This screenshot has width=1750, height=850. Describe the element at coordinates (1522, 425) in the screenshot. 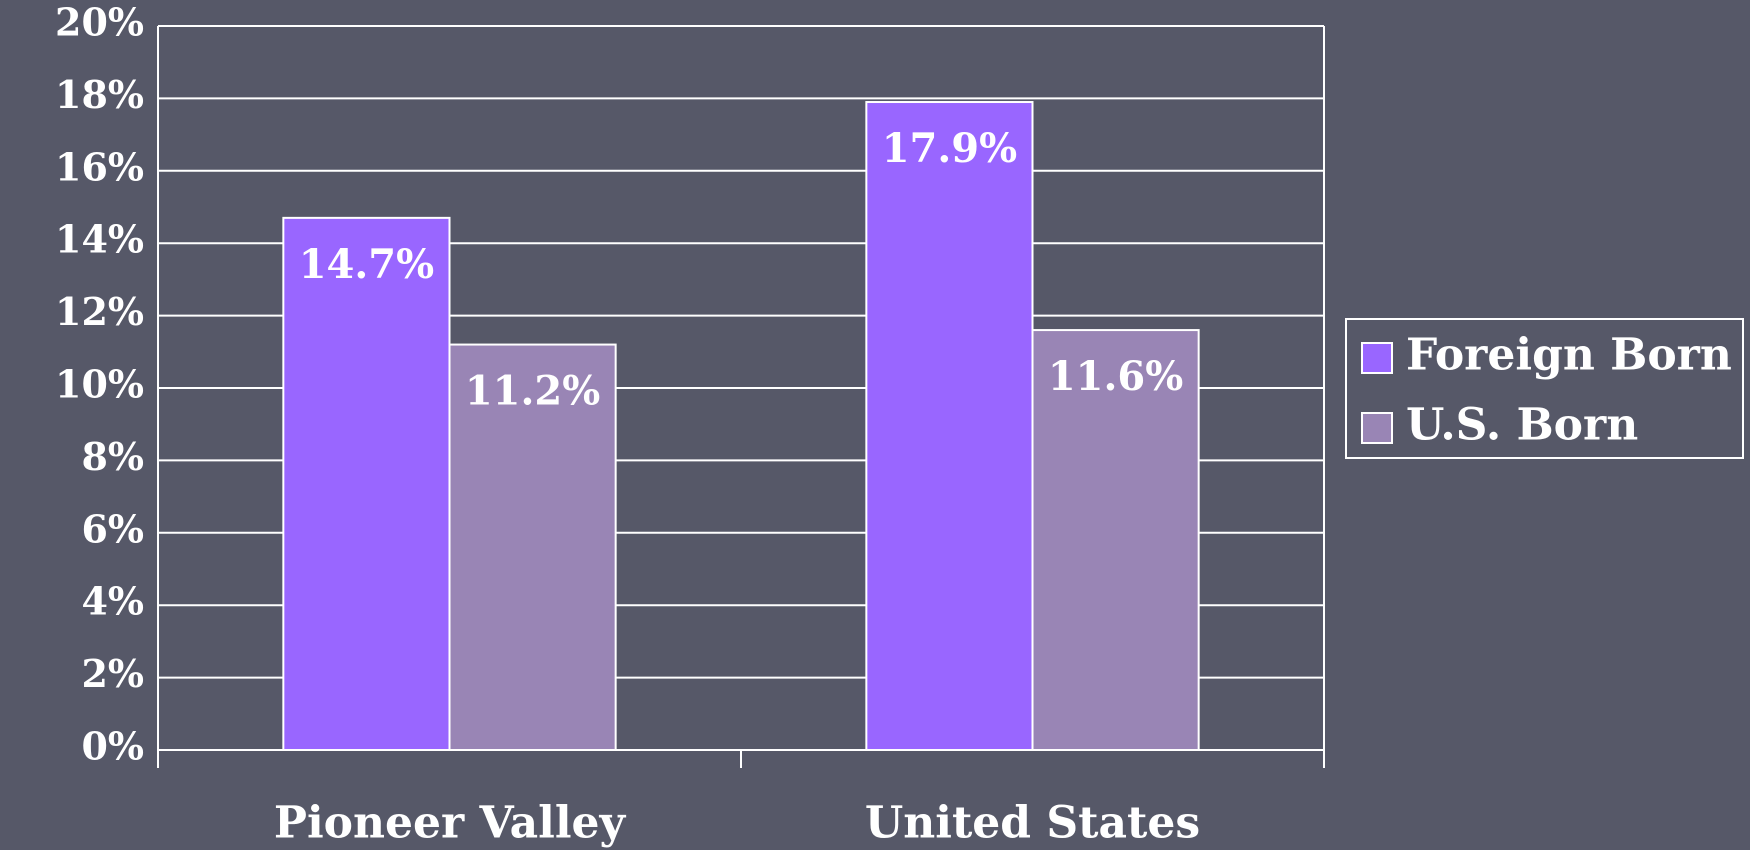

I see `legend-label: U.S. Born` at that location.